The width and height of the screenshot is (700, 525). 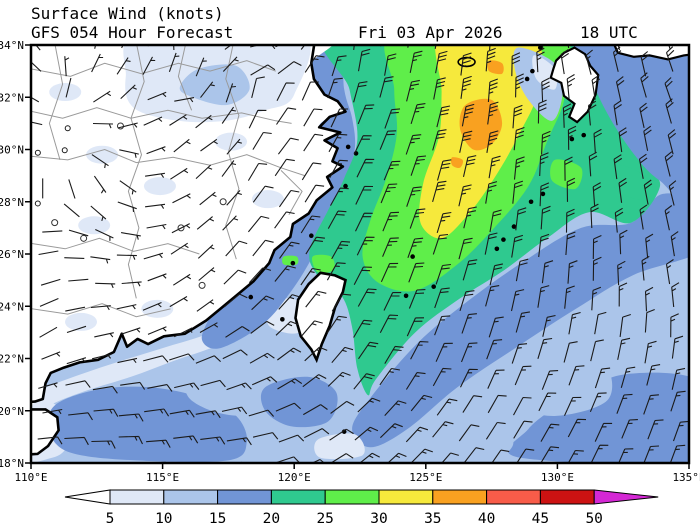 What do you see at coordinates (466, 62) in the screenshot?
I see `jeju-island-outline` at bounding box center [466, 62].